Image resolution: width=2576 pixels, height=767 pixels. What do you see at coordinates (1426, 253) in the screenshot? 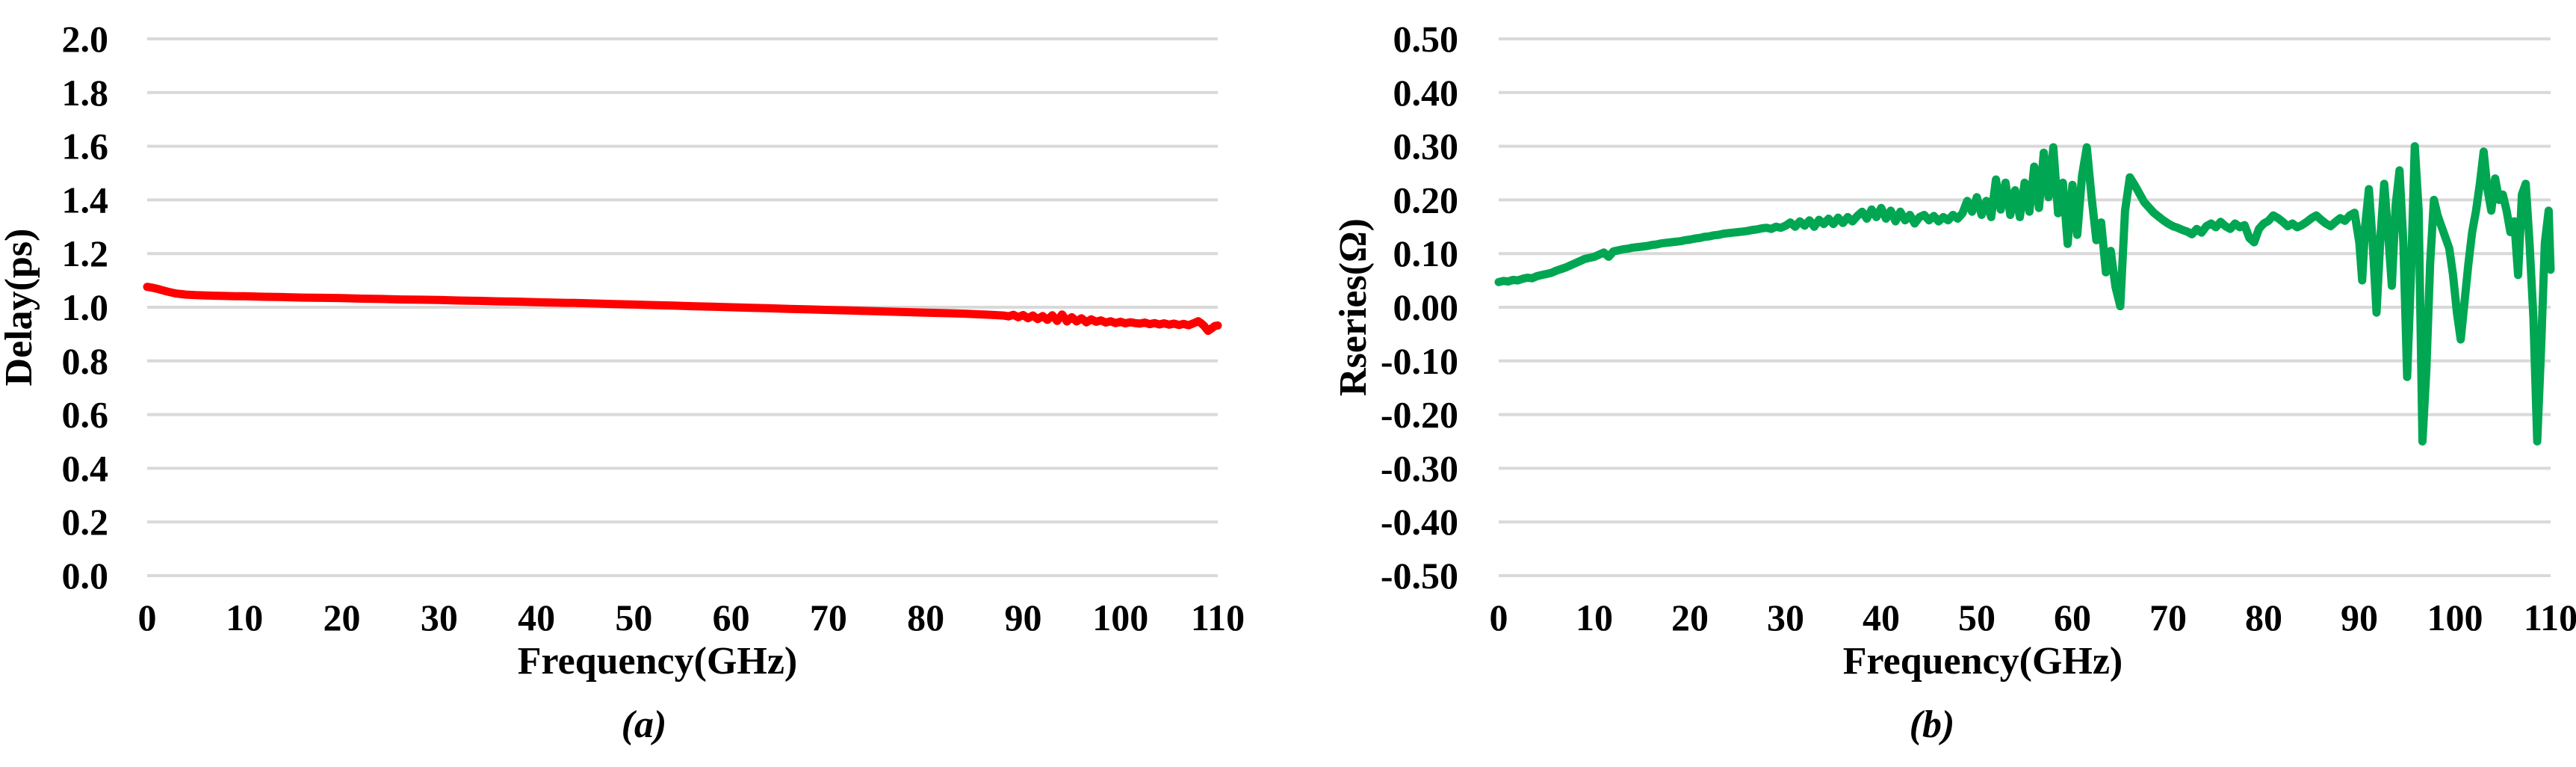
I see `y-tick-label: 0.10` at bounding box center [1426, 253].